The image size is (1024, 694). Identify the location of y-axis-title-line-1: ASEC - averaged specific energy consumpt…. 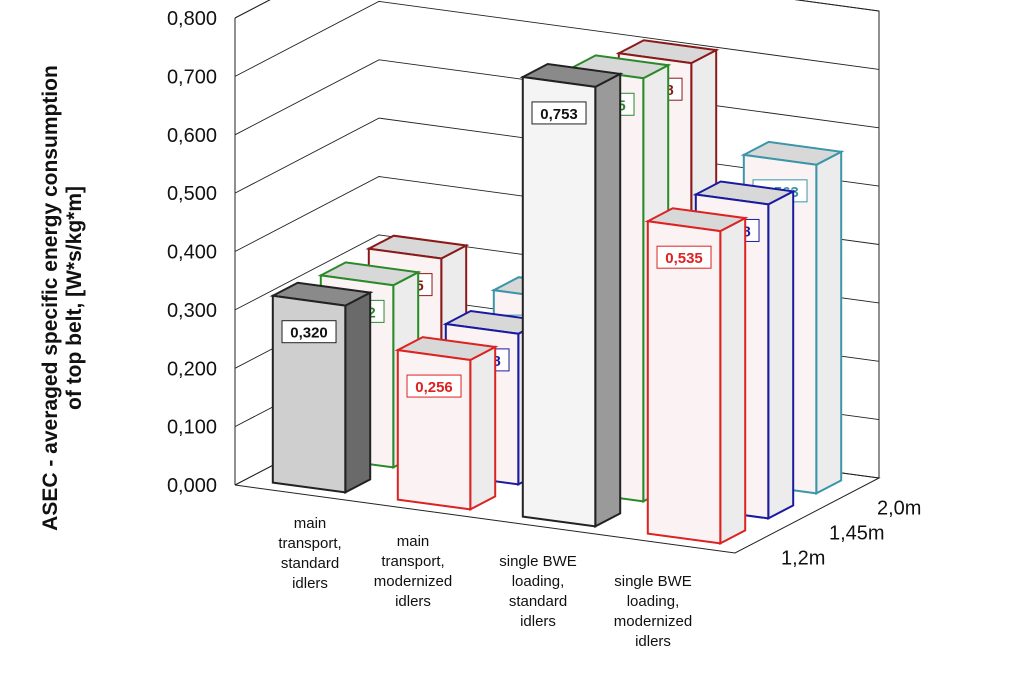
(50, 298).